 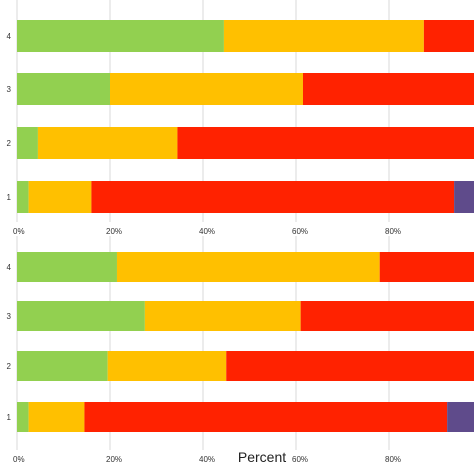 What do you see at coordinates (262, 457) in the screenshot?
I see `x-axis-title: Percent` at bounding box center [262, 457].